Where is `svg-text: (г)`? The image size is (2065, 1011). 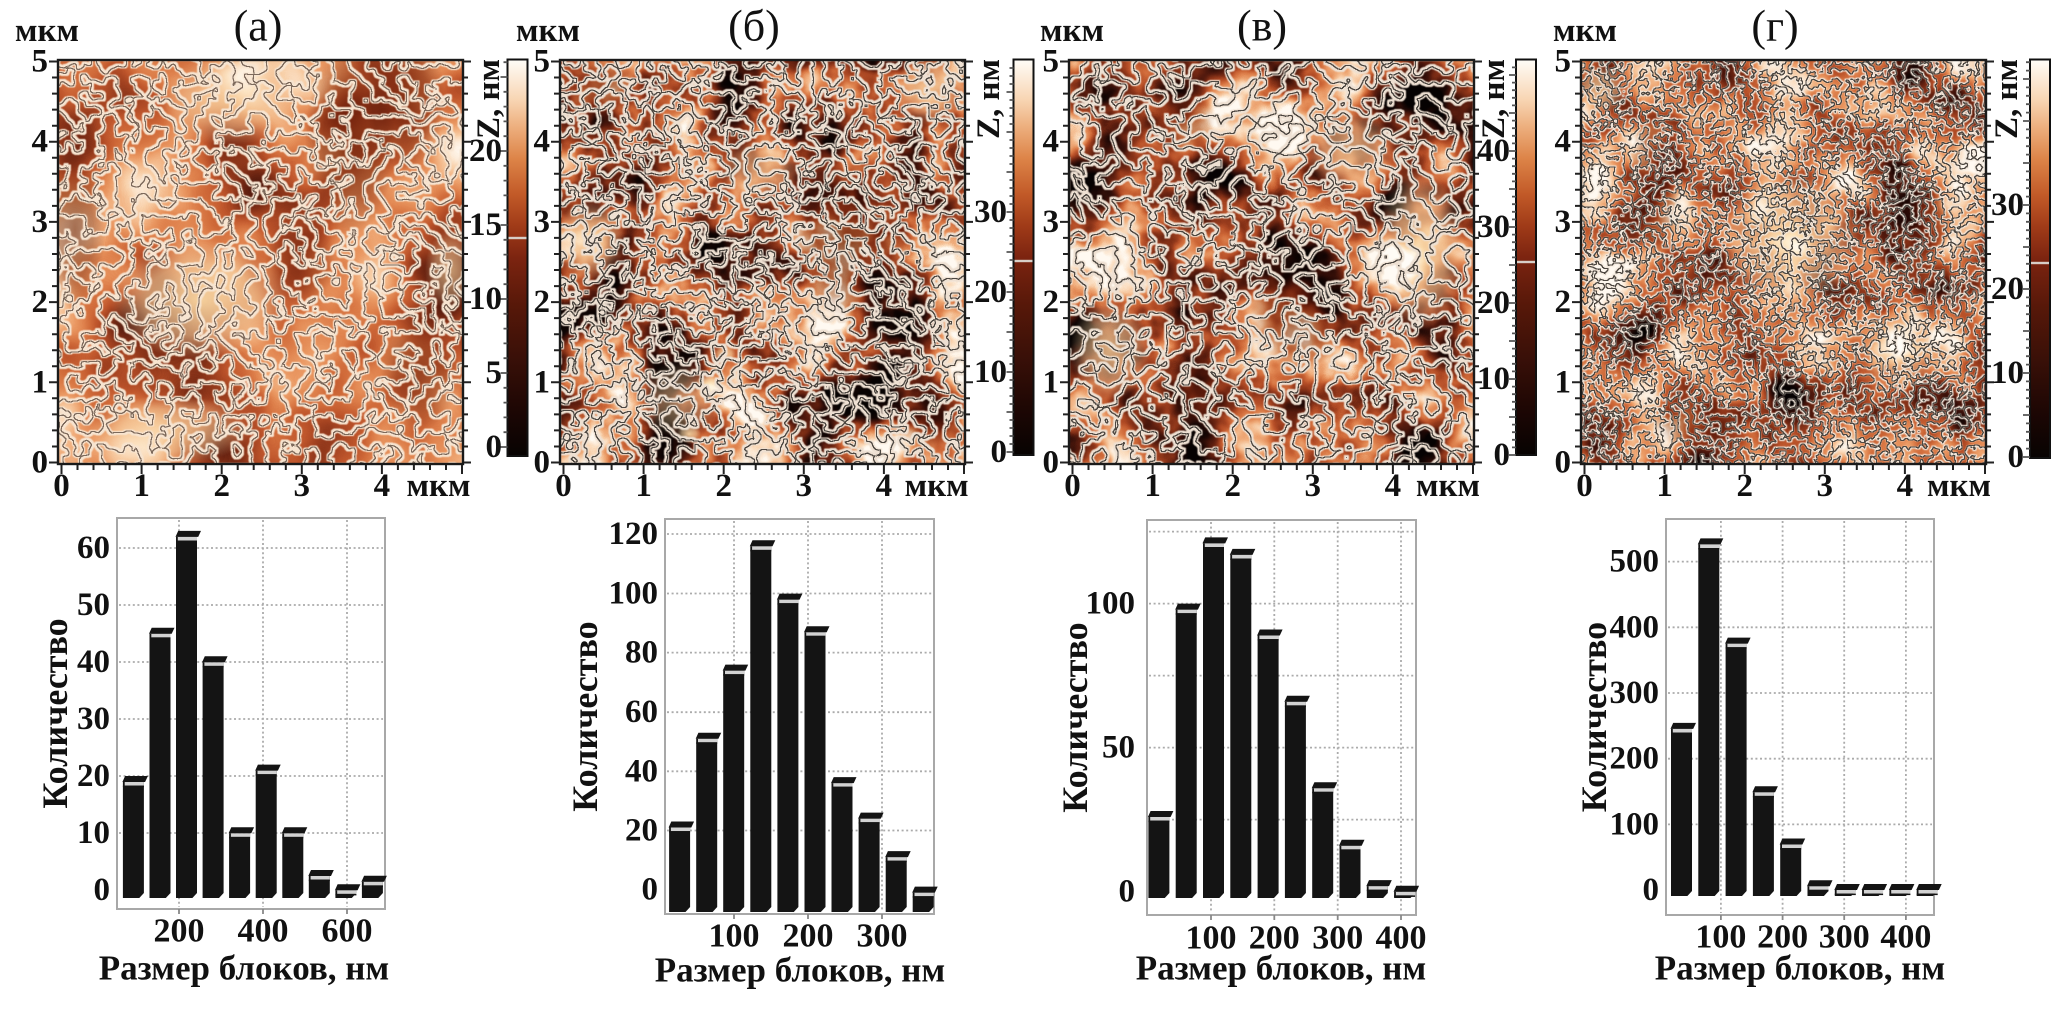 svg-text: (г) is located at coordinates (1774, 26).